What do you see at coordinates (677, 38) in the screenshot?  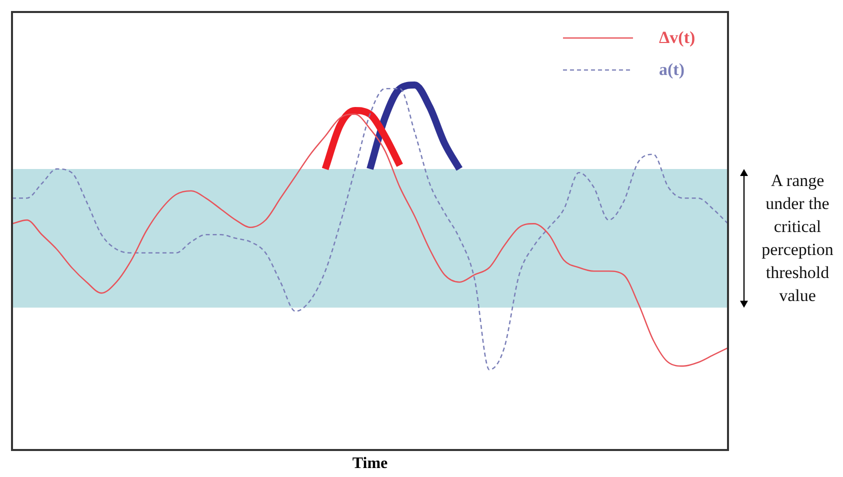 I see `legend-label: Δv(t)` at bounding box center [677, 38].